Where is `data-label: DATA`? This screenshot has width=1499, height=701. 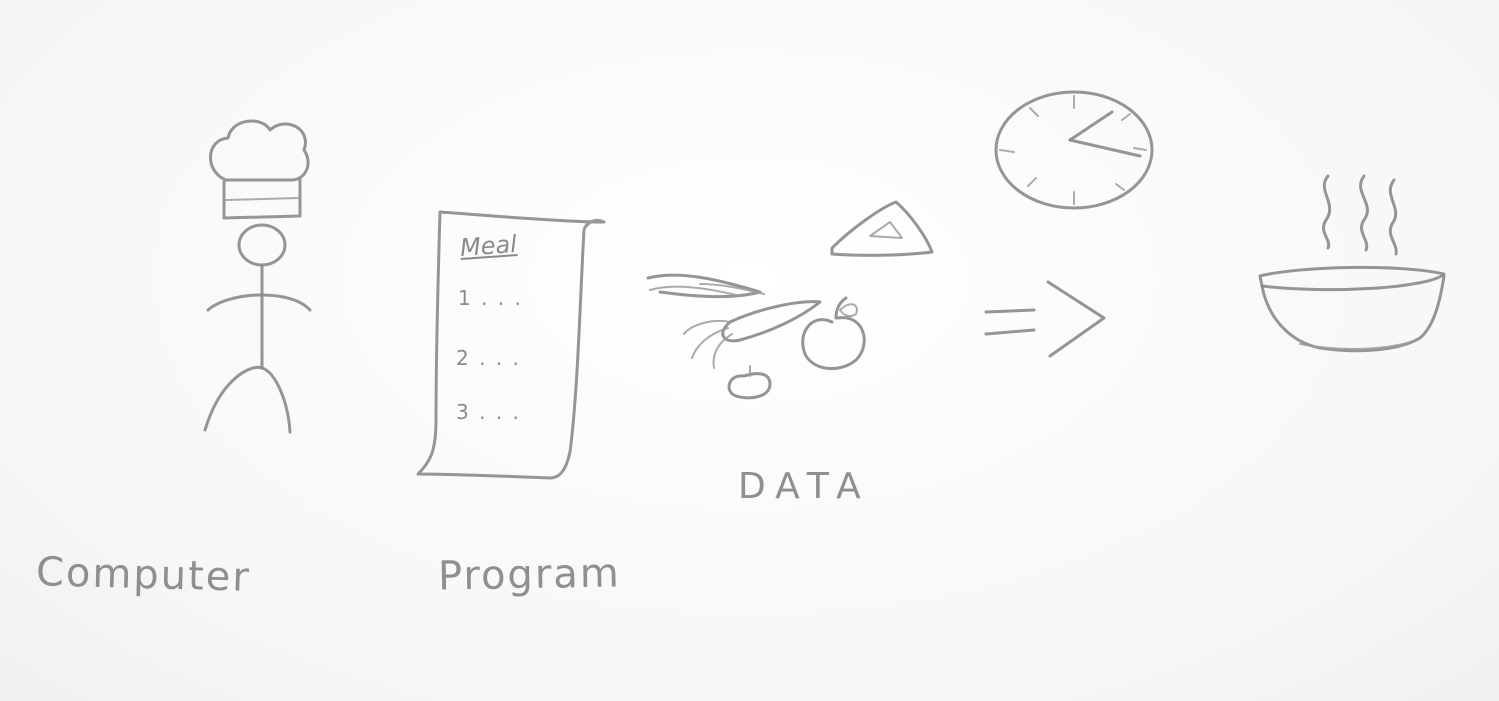
data-label: DATA is located at coordinates (804, 486).